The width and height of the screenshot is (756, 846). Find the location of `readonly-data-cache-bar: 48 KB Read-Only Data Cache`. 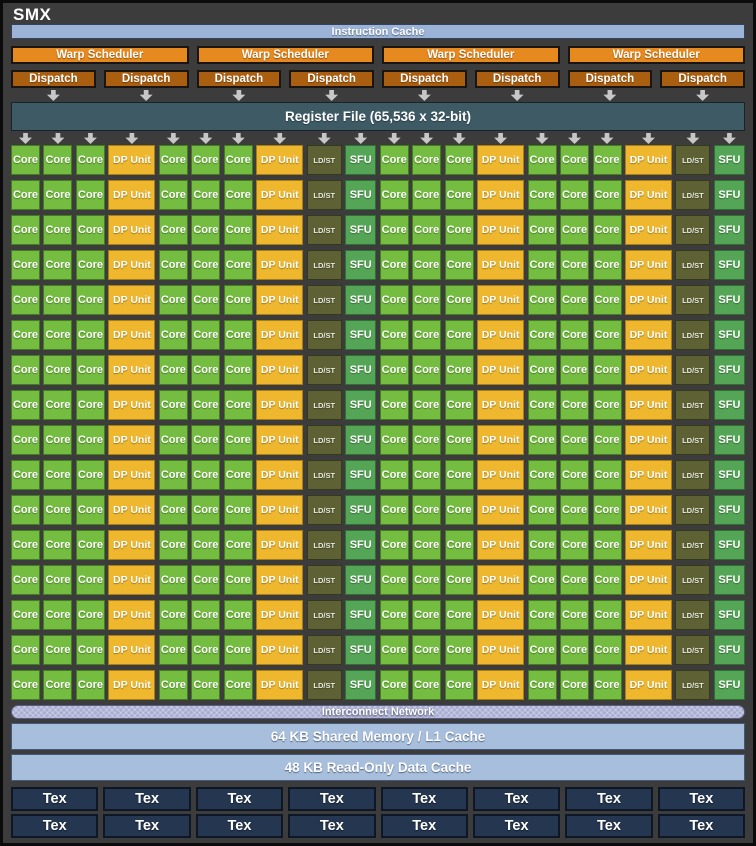

readonly-data-cache-bar: 48 KB Read-Only Data Cache is located at coordinates (378, 767).